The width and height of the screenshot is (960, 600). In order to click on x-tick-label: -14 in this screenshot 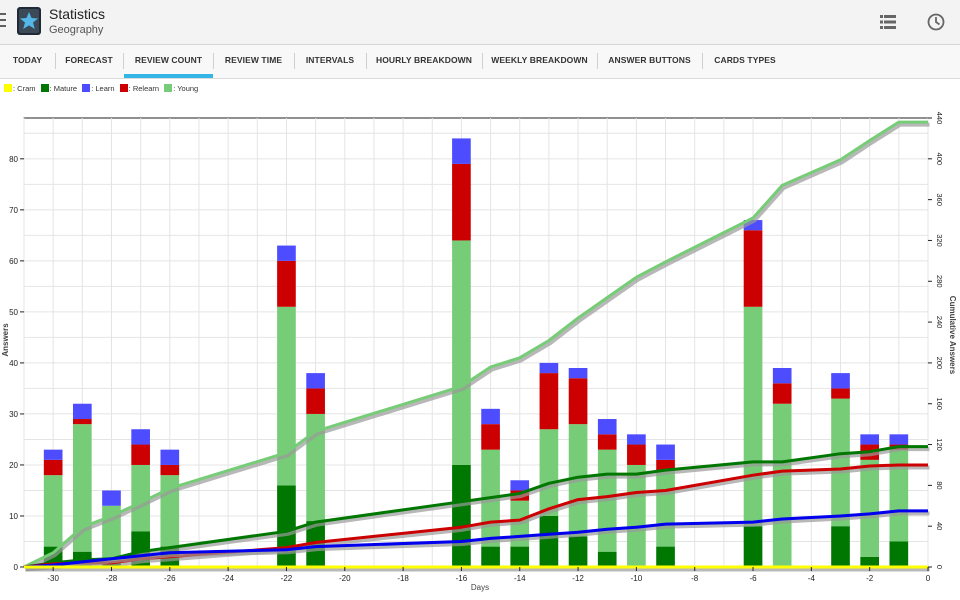, I will do `click(520, 578)`.